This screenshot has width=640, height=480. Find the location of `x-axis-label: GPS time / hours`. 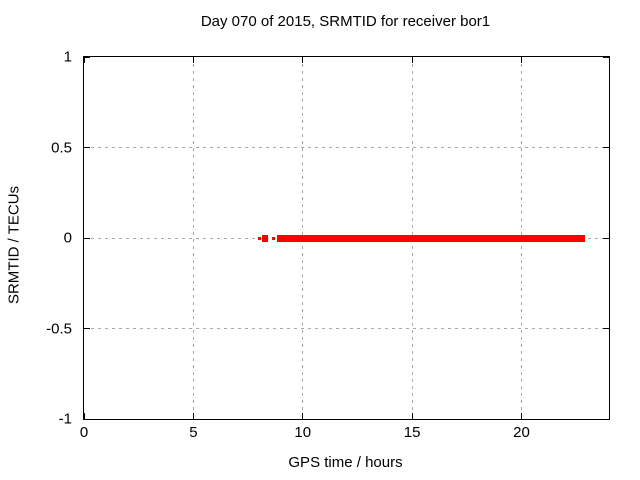

x-axis-label: GPS time / hours is located at coordinates (345, 462).